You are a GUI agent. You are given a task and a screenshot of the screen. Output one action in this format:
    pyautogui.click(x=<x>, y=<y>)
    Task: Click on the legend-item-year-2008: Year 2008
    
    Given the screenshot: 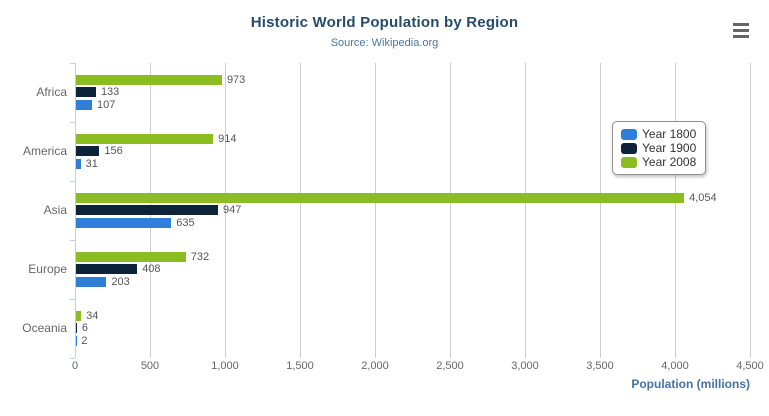 What is the action you would take?
    pyautogui.click(x=658, y=162)
    